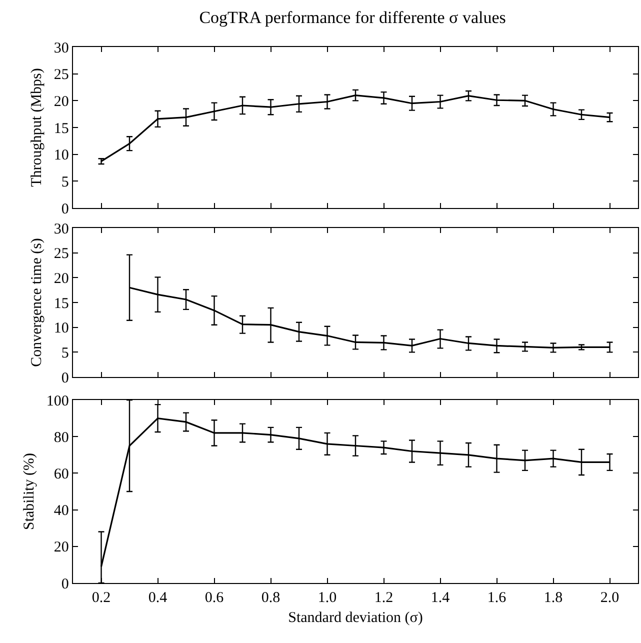 This screenshot has height=643, width=641. Describe the element at coordinates (101, 598) in the screenshot. I see `x-tick-label: 0.2` at that location.